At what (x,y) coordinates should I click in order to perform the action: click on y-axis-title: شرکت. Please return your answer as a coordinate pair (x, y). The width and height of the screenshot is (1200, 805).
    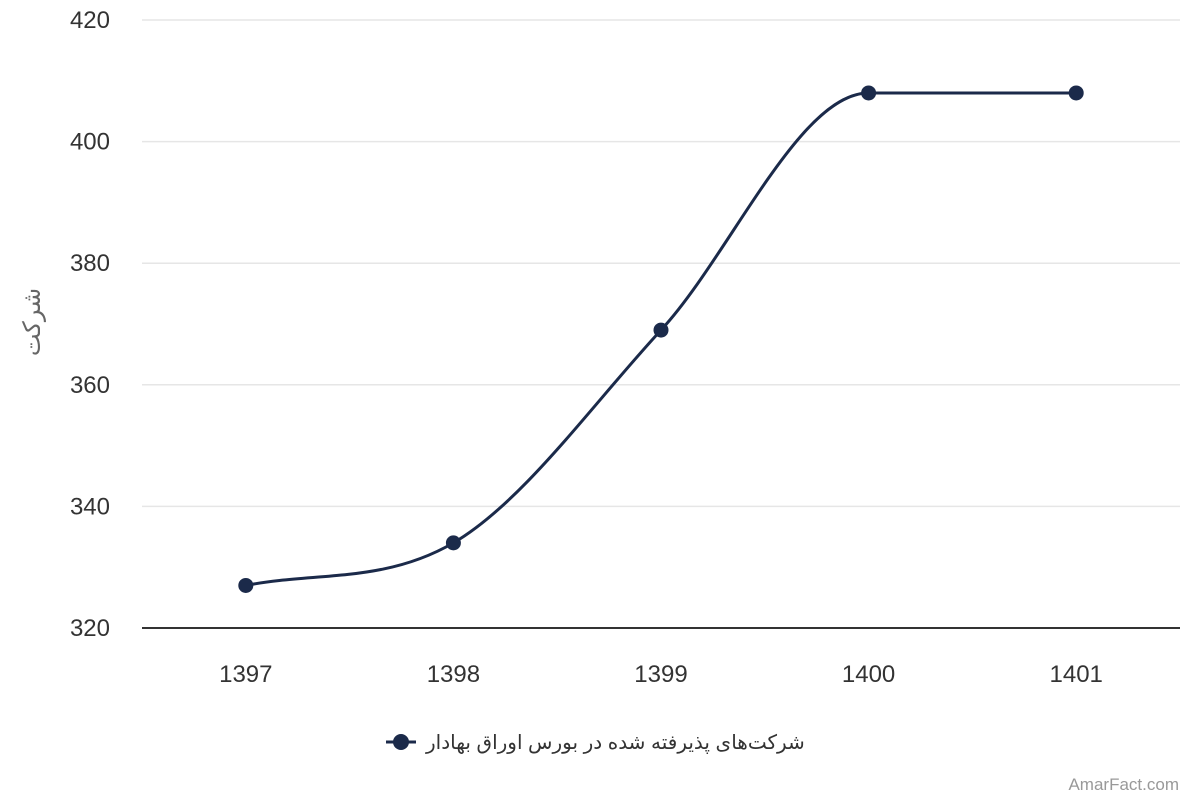
    Looking at the image, I should click on (32, 322).